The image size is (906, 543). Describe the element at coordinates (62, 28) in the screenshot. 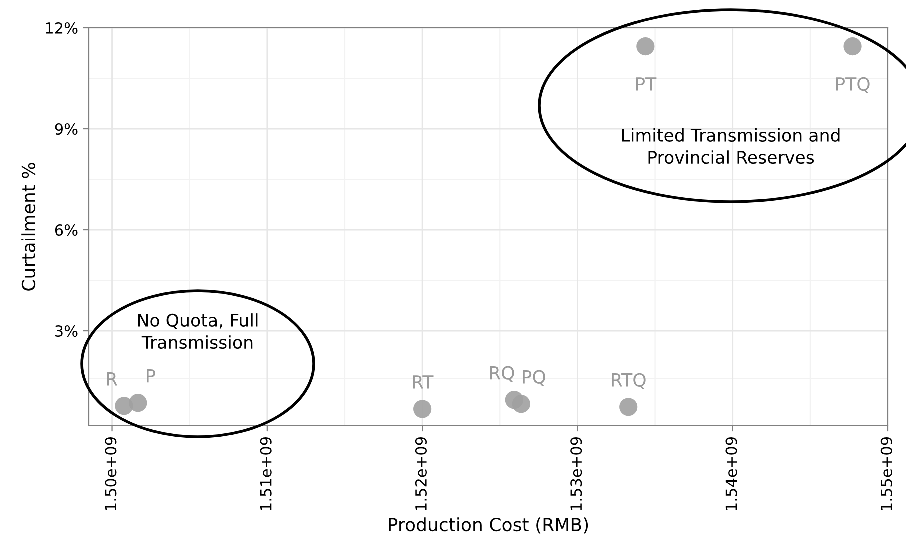

I see `y-tick-label: 12%` at that location.